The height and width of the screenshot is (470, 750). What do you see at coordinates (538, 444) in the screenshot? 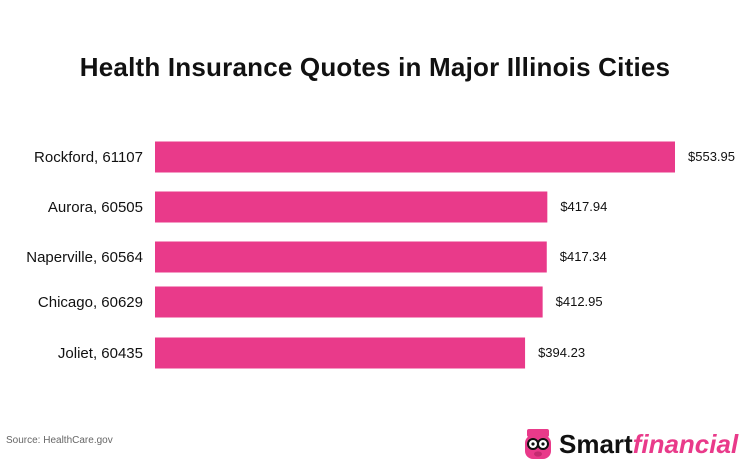
I see `piggy-glasses-icon` at bounding box center [538, 444].